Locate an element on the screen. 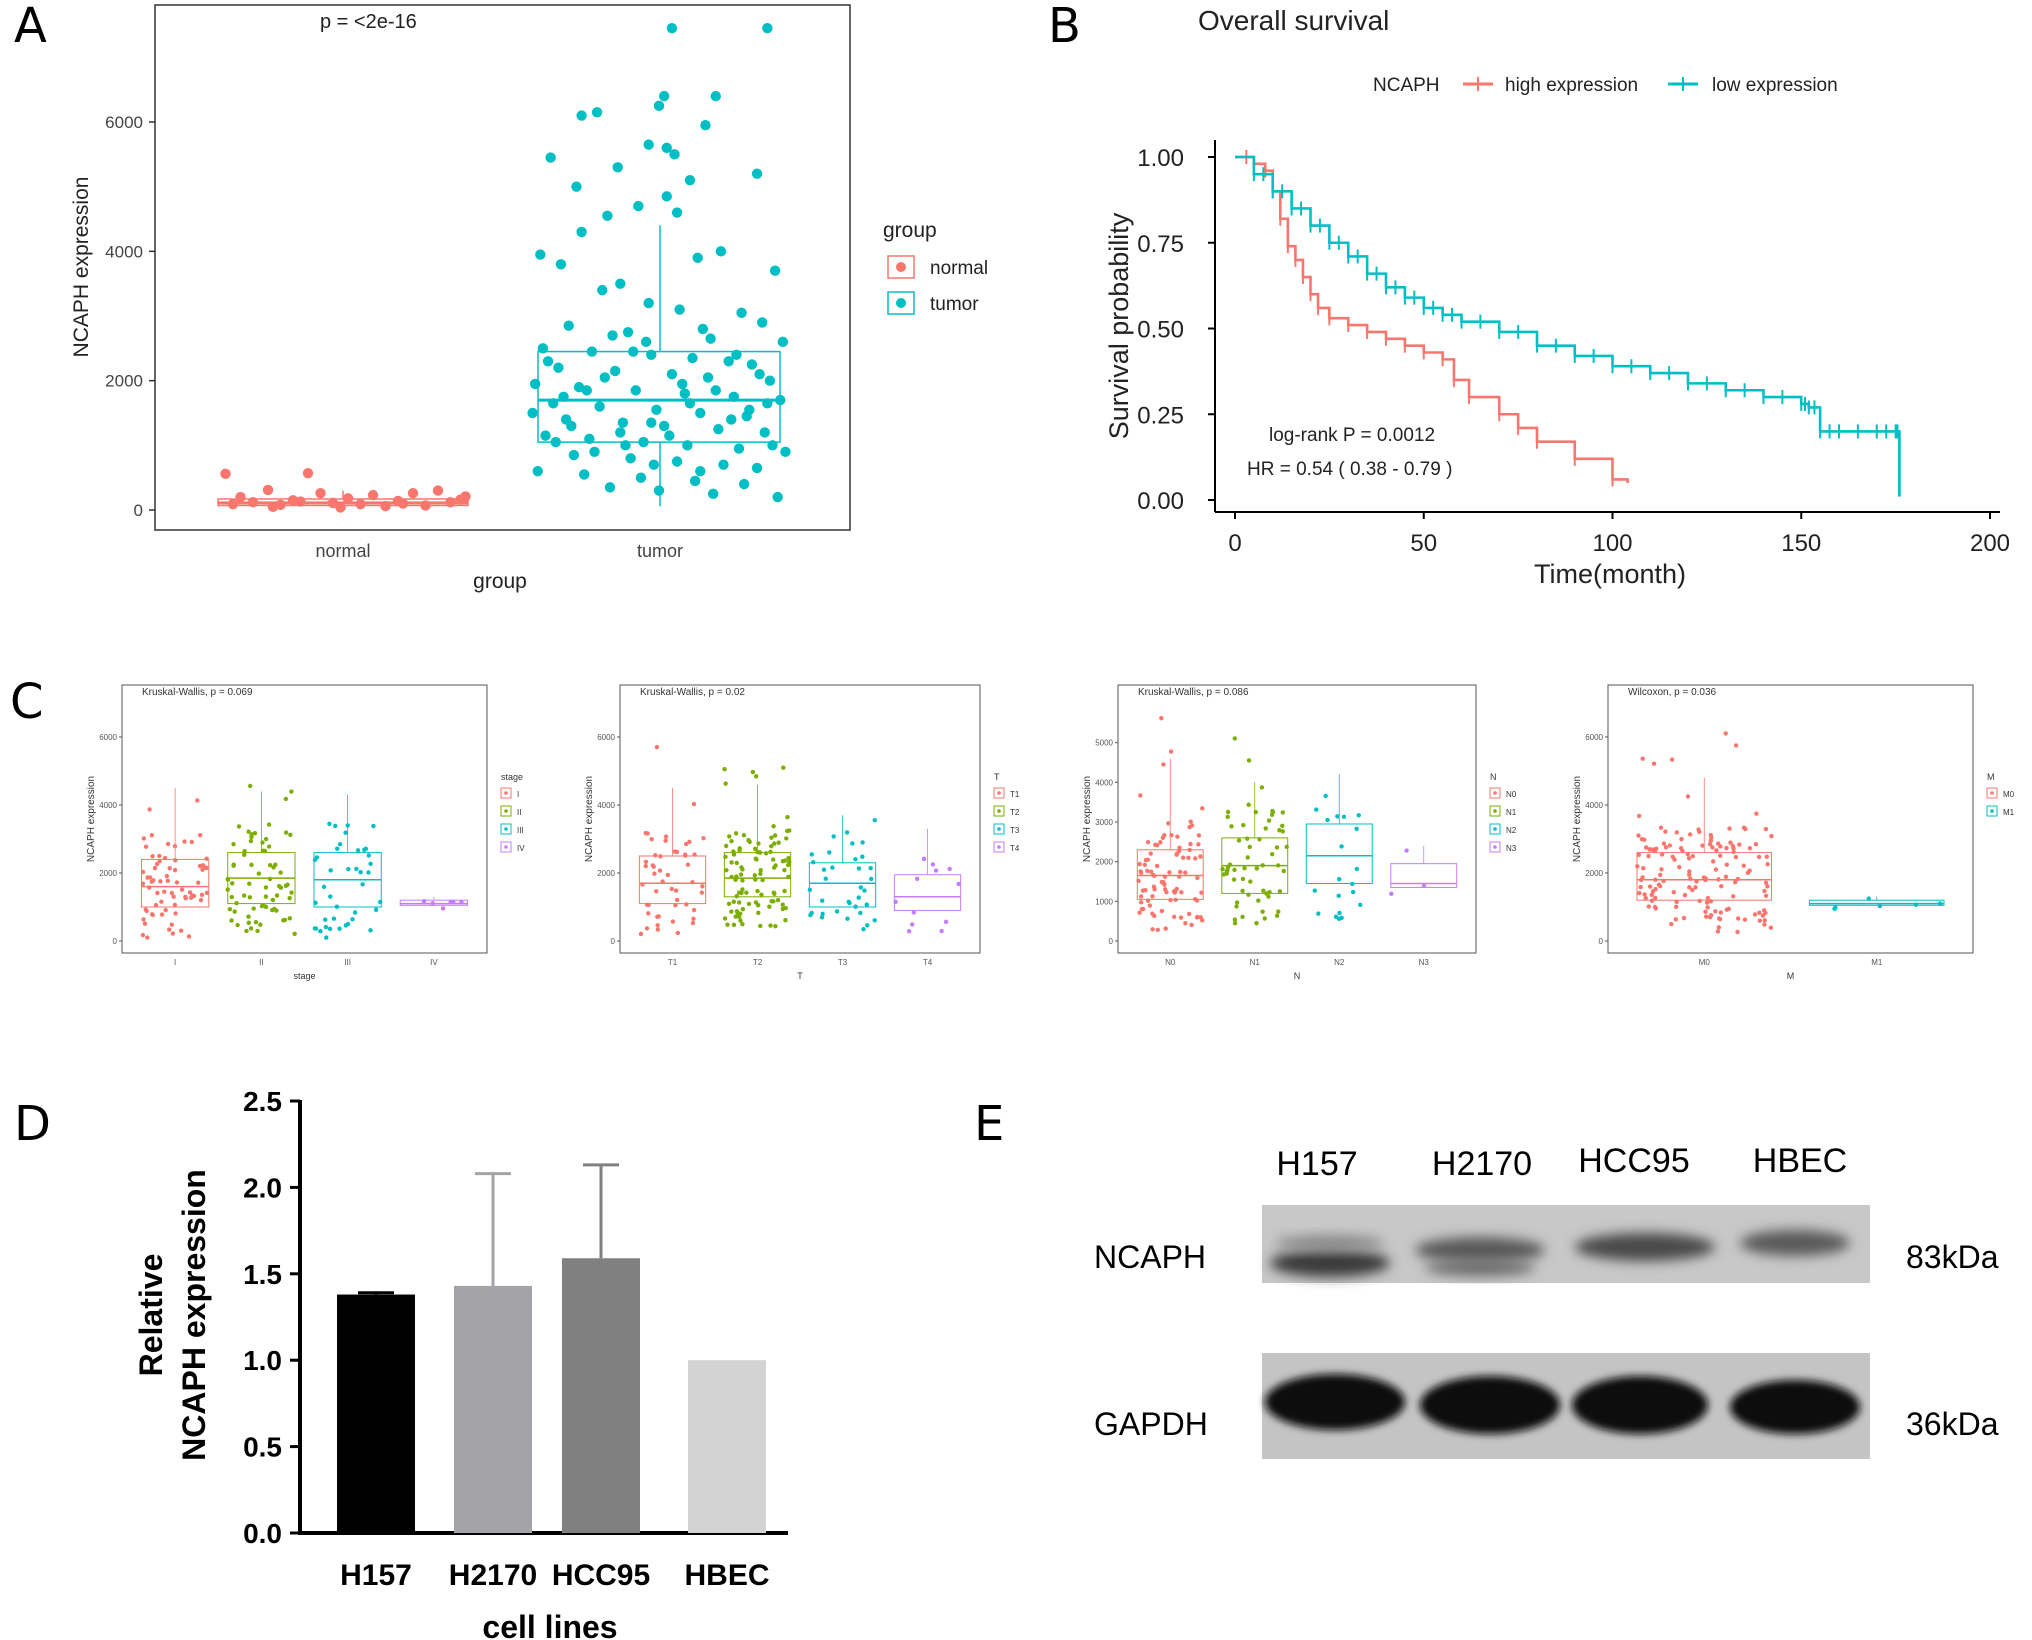 The width and height of the screenshot is (2032, 1640). b-xtick-label: 0 is located at coordinates (1234, 543).